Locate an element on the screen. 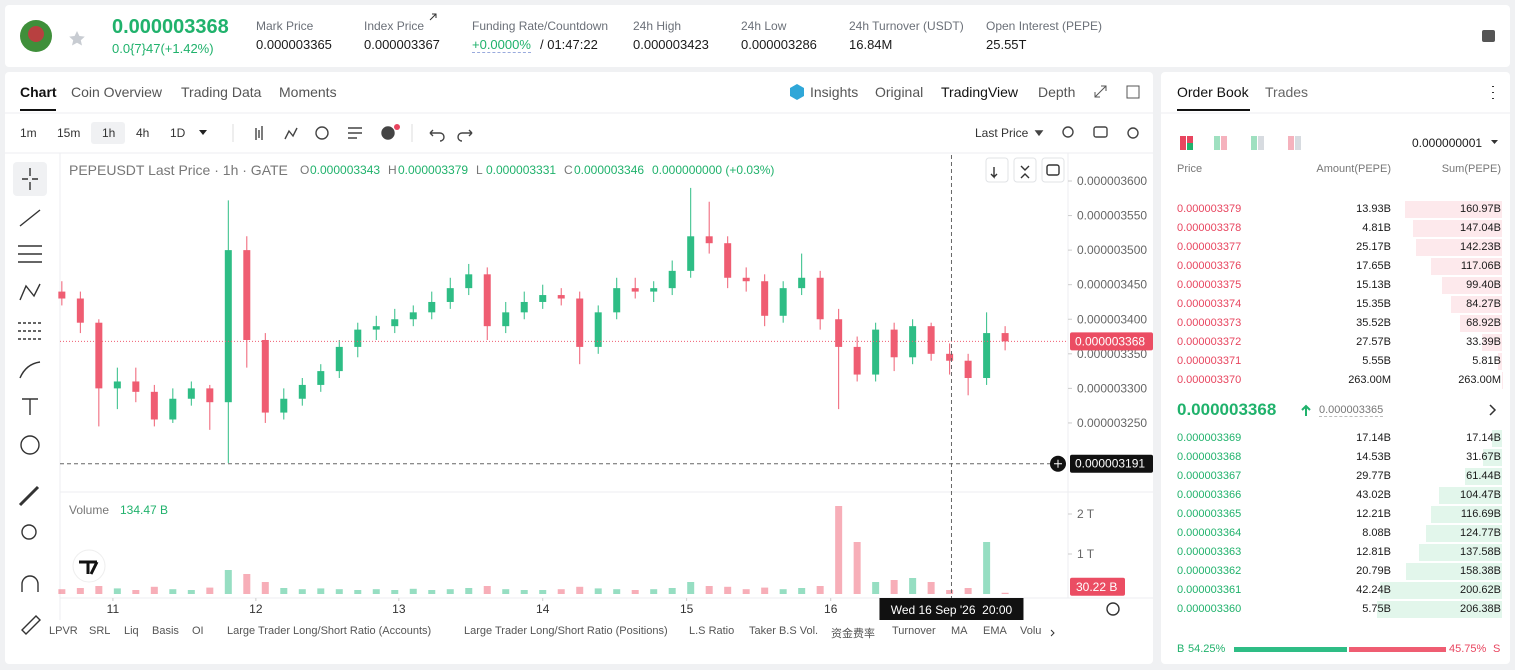 Image resolution: width=1515 pixels, height=670 pixels. chart-tab: Trading Data is located at coordinates (221, 92).